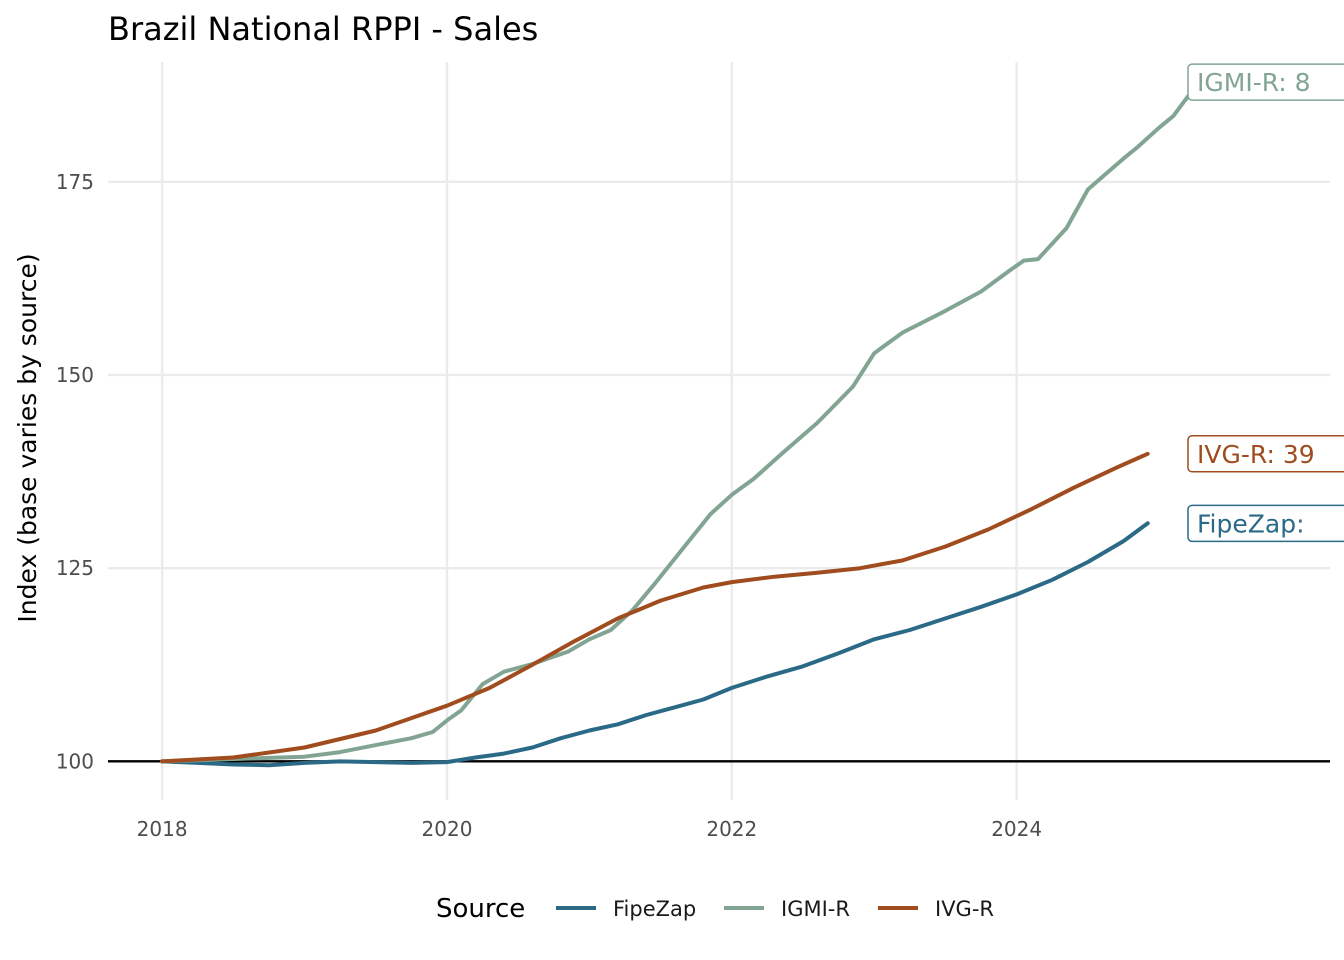 The width and height of the screenshot is (1344, 960). I want to click on legend-label-IGMI-R: IGMI-R, so click(815, 909).